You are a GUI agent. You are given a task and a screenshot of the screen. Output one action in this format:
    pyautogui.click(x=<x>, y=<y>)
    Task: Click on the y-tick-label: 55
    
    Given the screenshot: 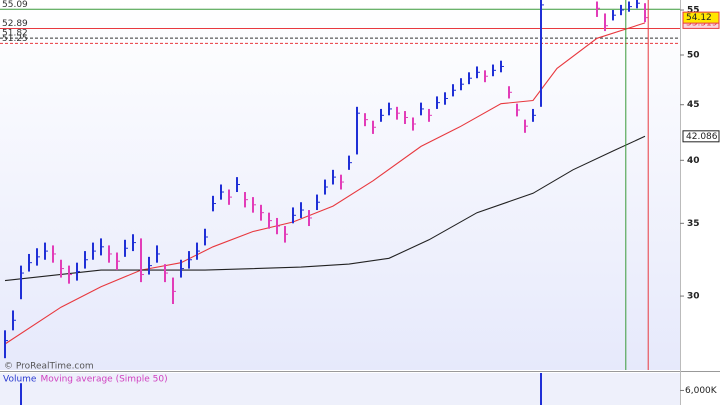 What is the action you would take?
    pyautogui.click(x=693, y=11)
    